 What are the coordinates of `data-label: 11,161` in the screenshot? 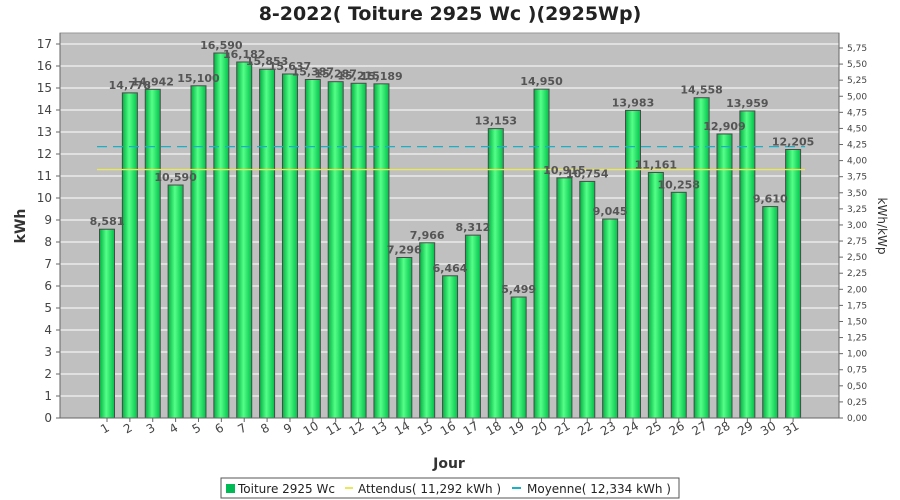 It's located at (656, 164).